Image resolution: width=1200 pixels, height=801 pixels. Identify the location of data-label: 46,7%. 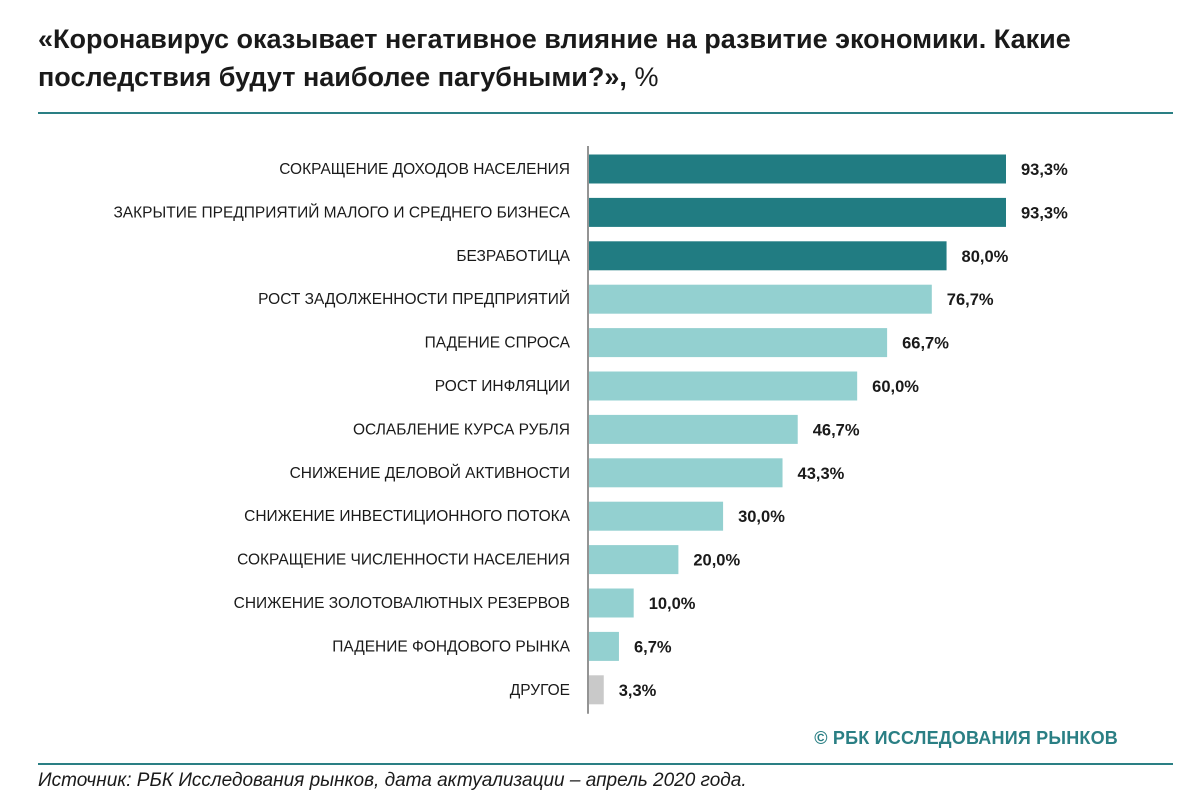
(836, 430).